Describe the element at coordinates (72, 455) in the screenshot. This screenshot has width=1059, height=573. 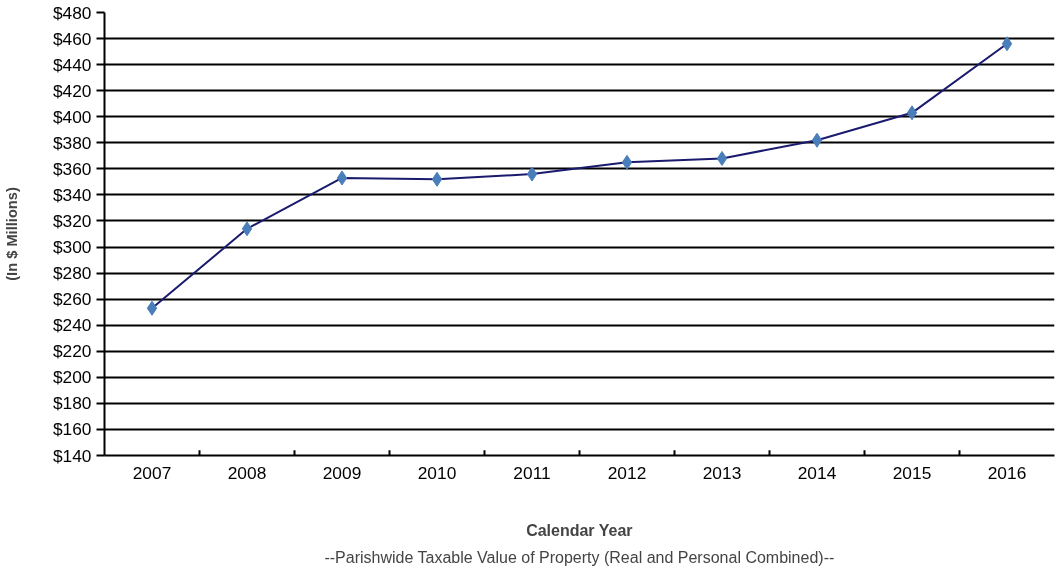
I see `y-tick-label: $140` at that location.